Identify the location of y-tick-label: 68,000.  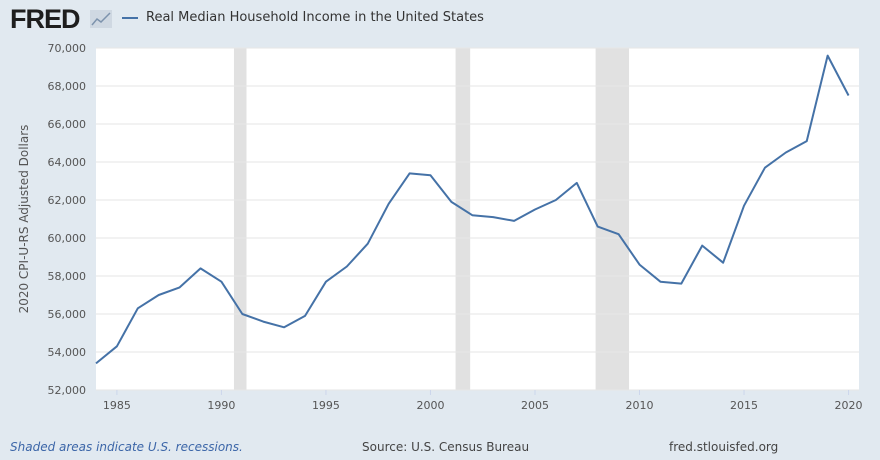
(67, 86).